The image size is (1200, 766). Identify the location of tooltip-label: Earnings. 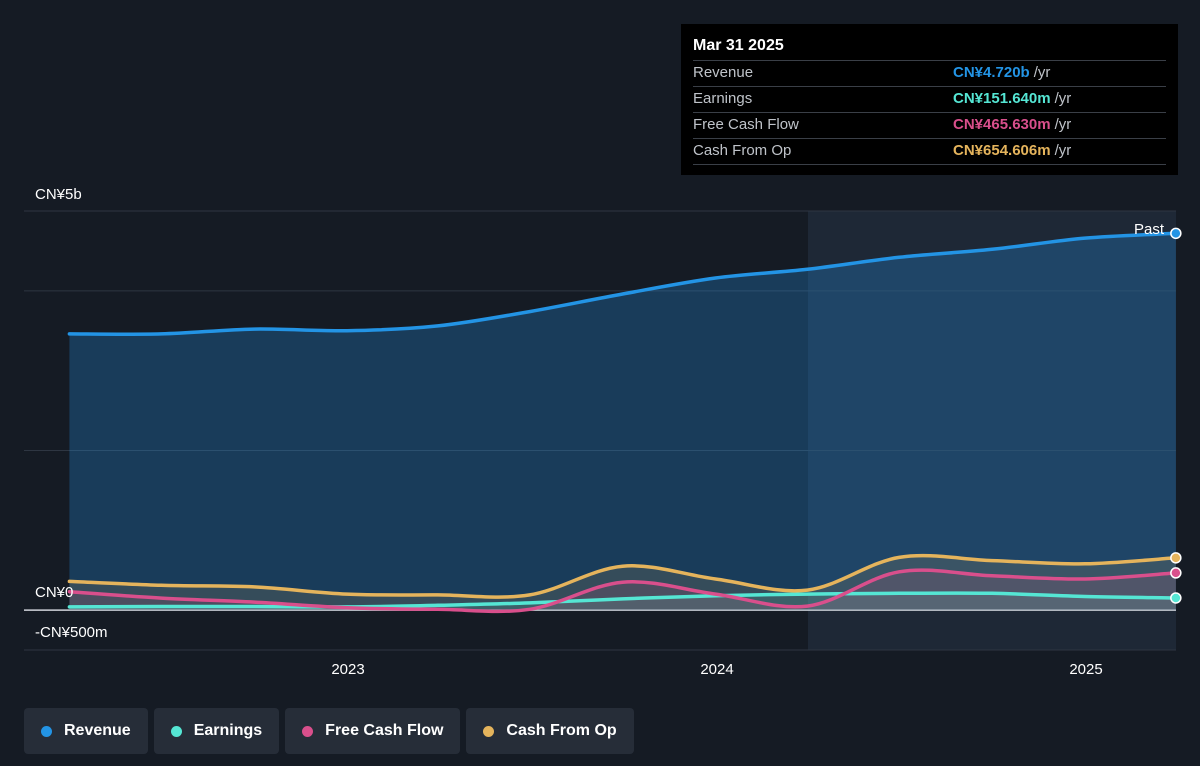
(723, 98).